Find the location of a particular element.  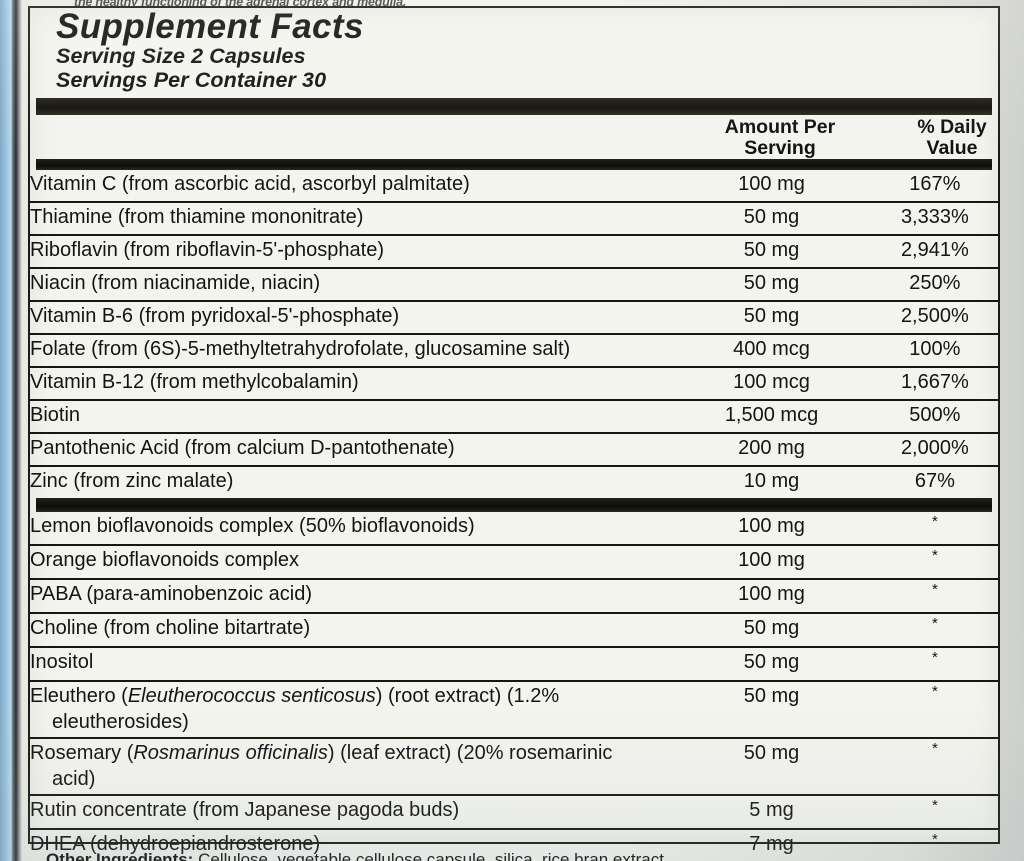

table-row: PABA (para-aminobenzoic acid) 100 mg * is located at coordinates (514, 596).